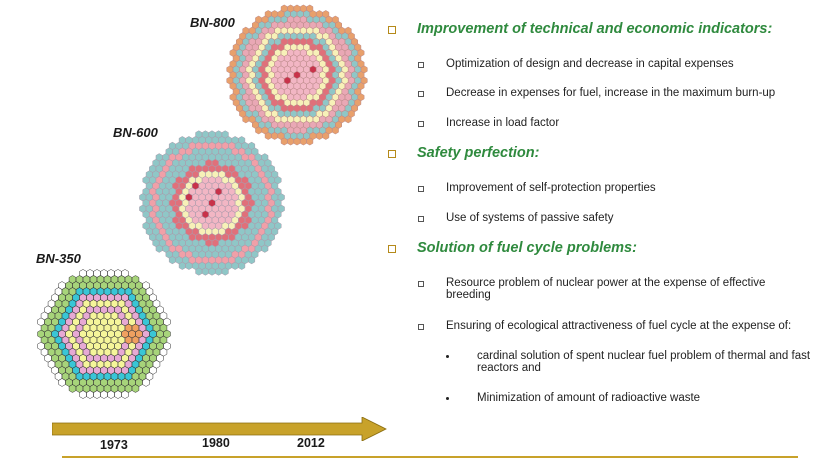 The image size is (821, 466). What do you see at coordinates (216, 443) in the screenshot?
I see `timeline-year-1980: 1980` at bounding box center [216, 443].